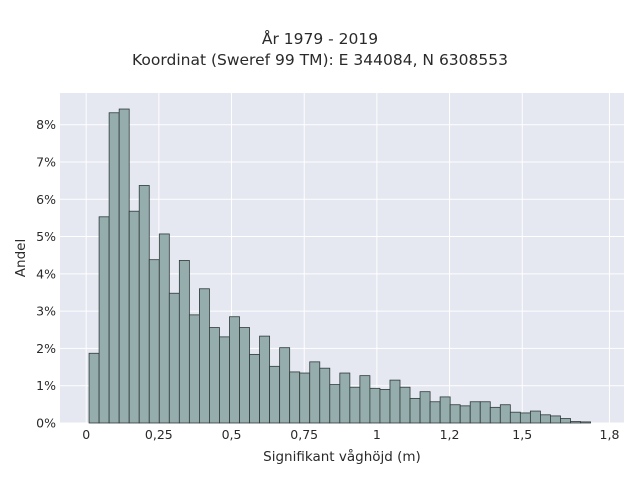 This screenshot has height=480, width=640. What do you see at coordinates (320, 39) in the screenshot?
I see `chart-title-line-1: År 1979 - 2019` at bounding box center [320, 39].